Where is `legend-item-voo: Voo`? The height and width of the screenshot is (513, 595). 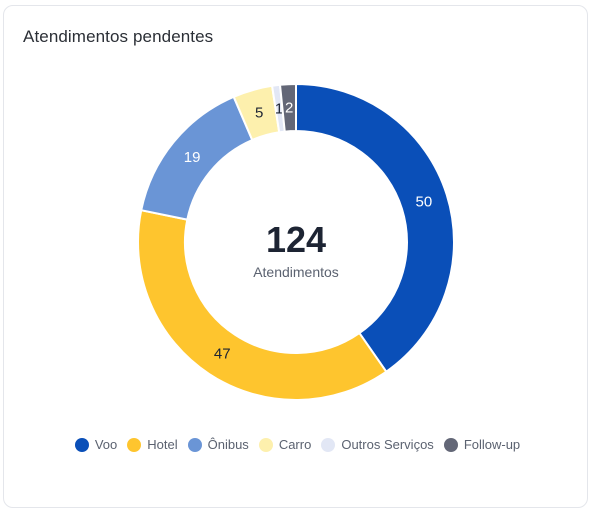
legend-item-voo: Voo is located at coordinates (96, 444).